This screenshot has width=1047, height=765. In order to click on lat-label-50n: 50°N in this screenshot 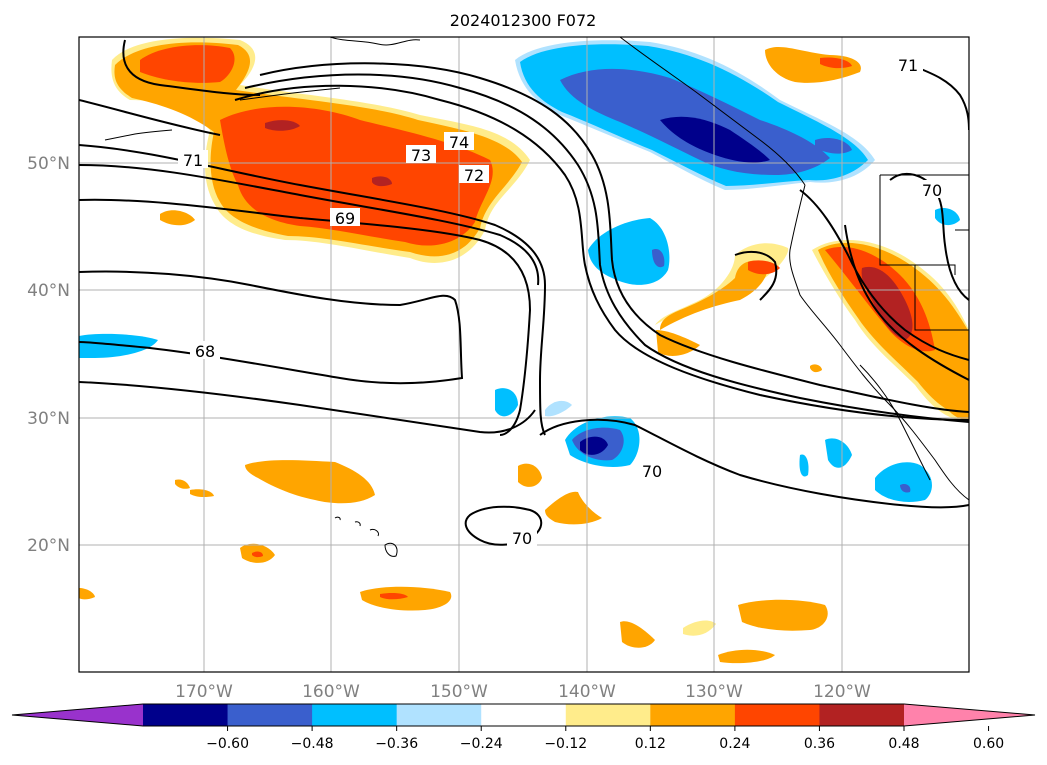, I will do `click(48, 164)`.